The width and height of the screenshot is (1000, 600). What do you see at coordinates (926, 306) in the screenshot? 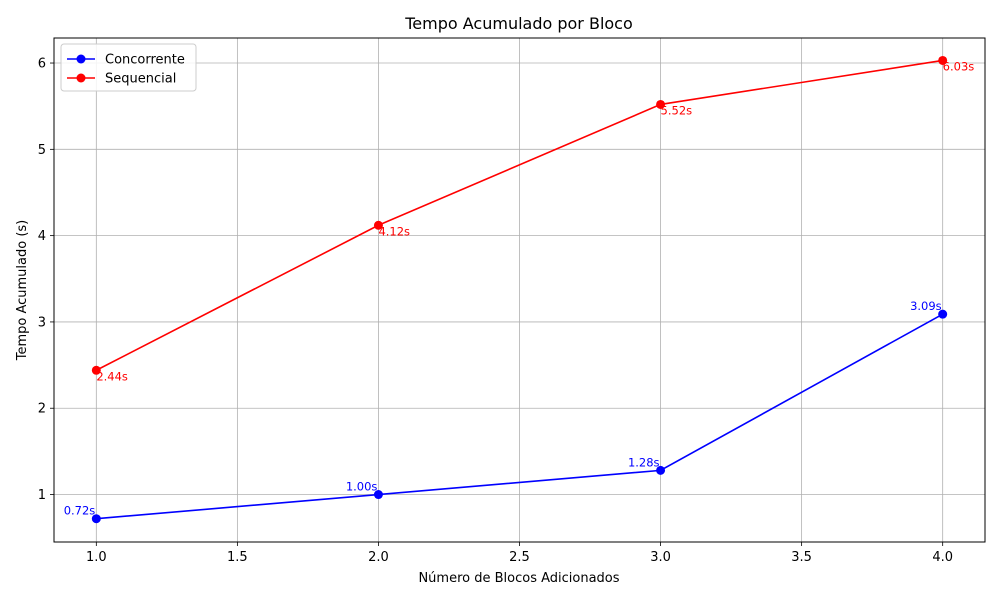
I see `data-label: 3.09s` at bounding box center [926, 306].